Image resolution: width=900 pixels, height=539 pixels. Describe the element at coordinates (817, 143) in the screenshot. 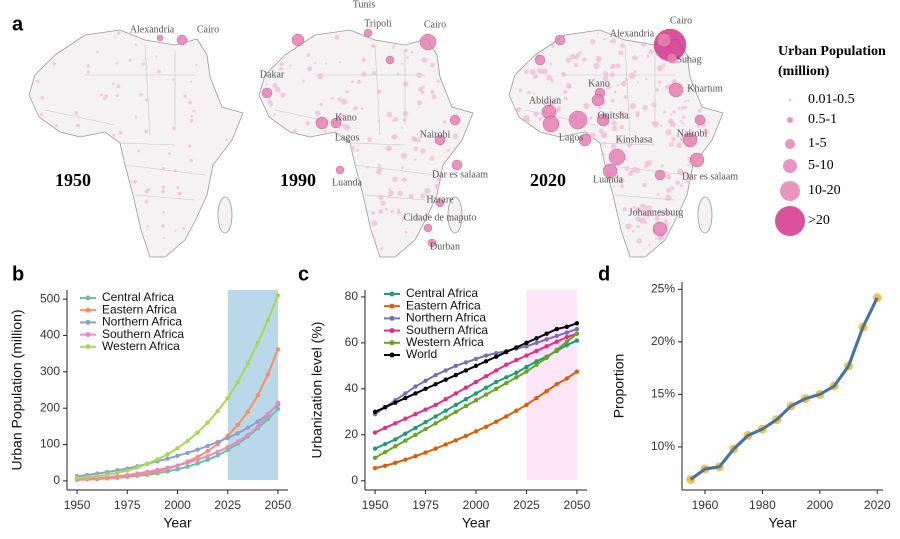

I see `legend-label: 1-5` at that location.